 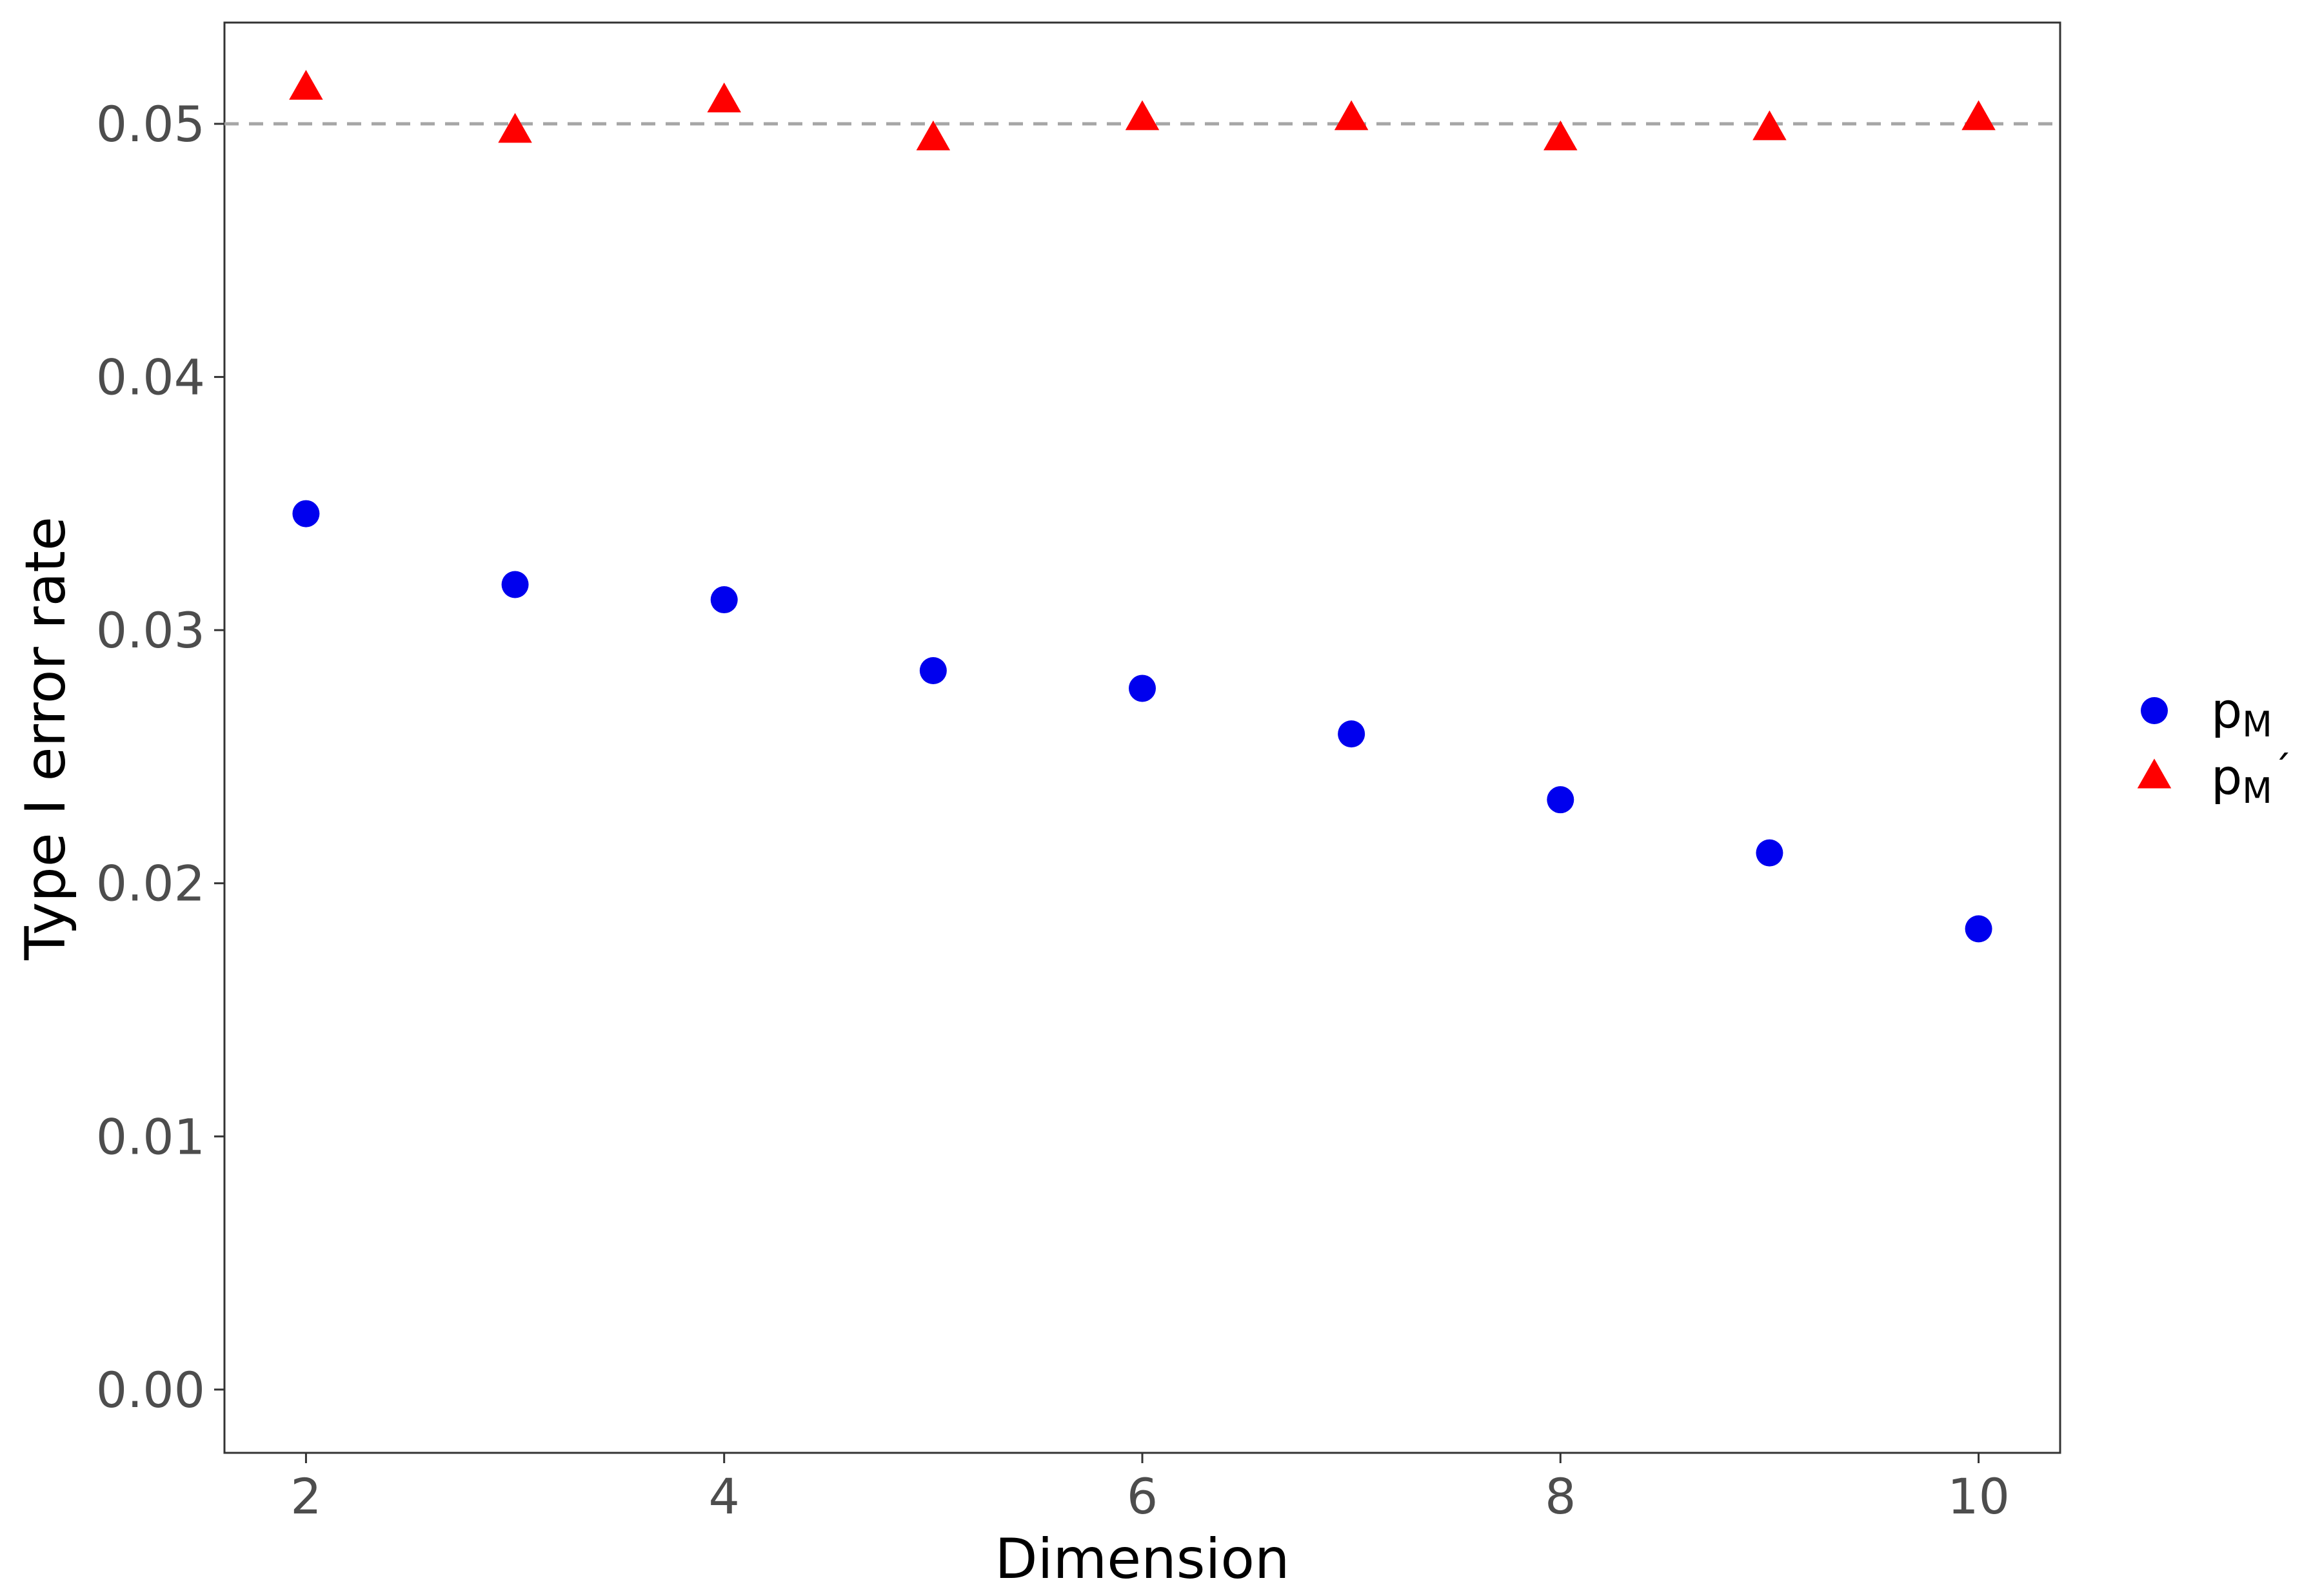 I want to click on x-axis-title: Dimension, so click(x=1142, y=1559).